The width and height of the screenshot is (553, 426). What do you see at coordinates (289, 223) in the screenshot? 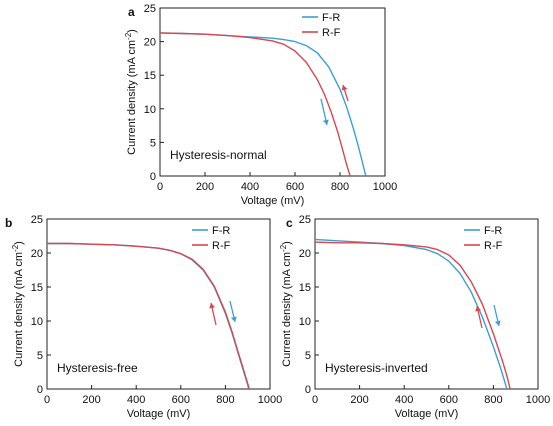
I see `panel-label: c` at bounding box center [289, 223].